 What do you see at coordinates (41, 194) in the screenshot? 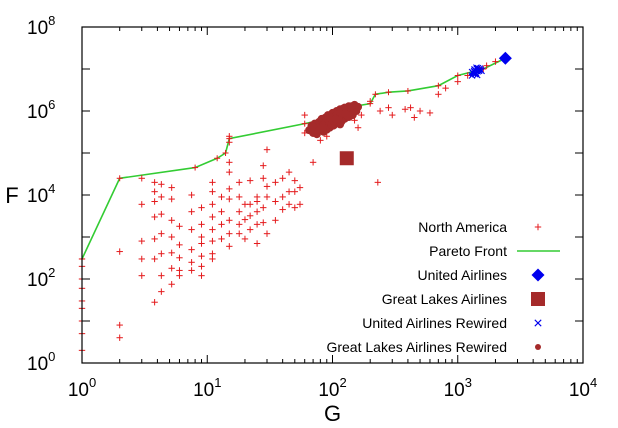
I see `y-tick-label: 10⁴` at bounding box center [41, 194].